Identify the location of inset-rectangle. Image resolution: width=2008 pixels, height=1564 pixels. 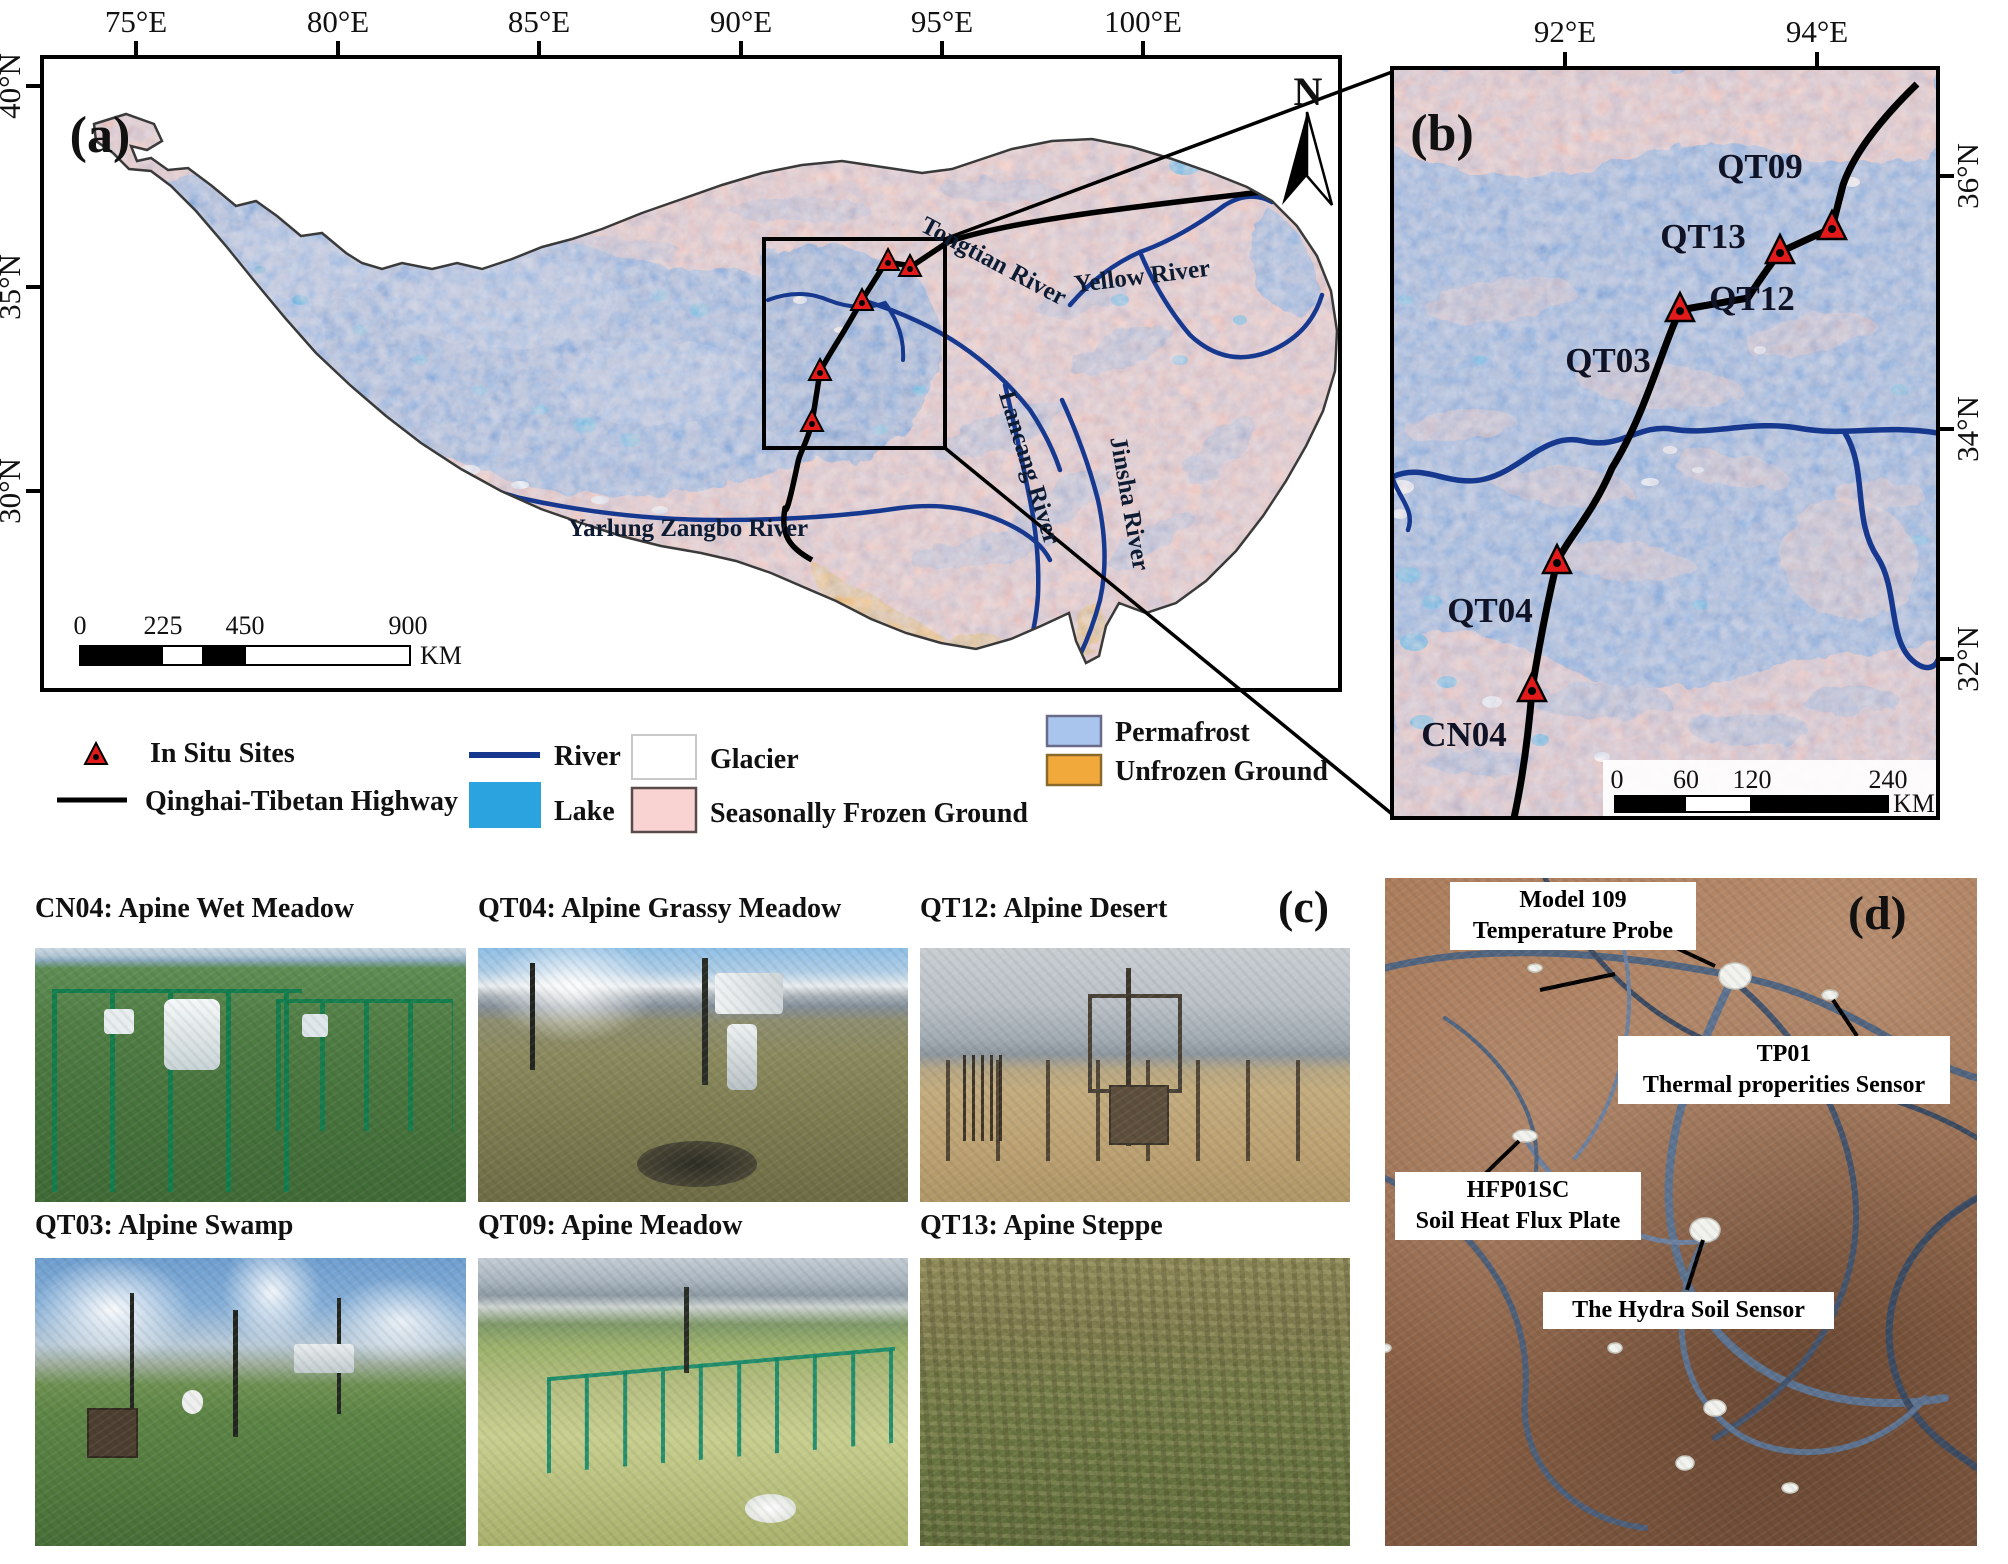
(854, 343).